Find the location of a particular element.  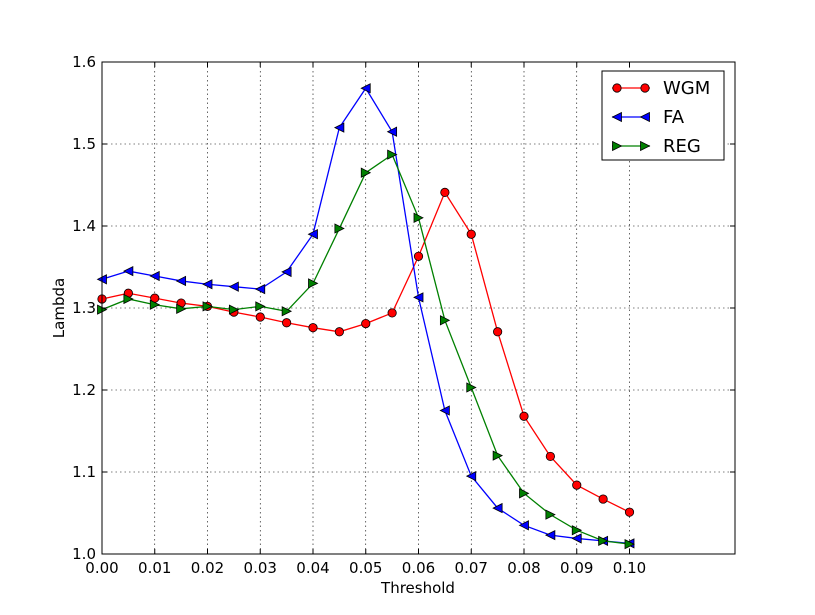

y-tick-label: 1.2 is located at coordinates (84, 390).